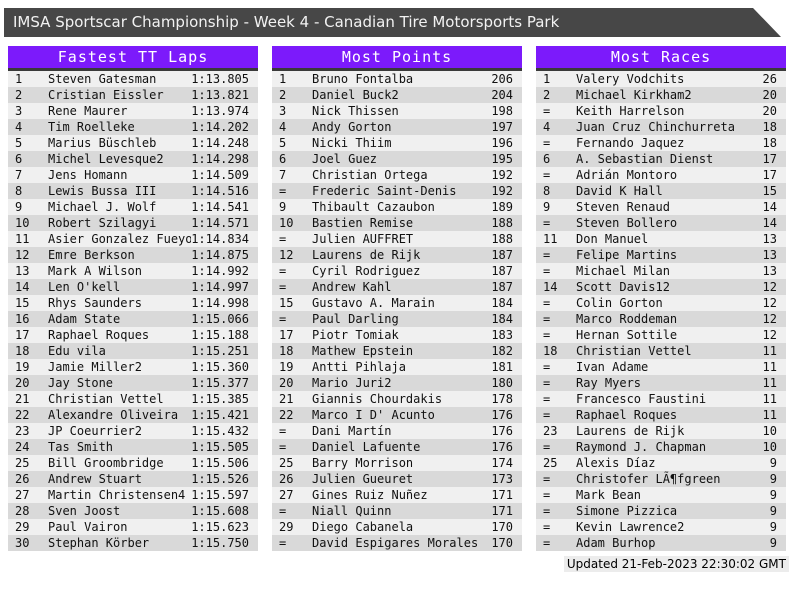 Image resolution: width=800 pixels, height=600 pixels. Describe the element at coordinates (220, 415) in the screenshot. I see `row-value: 1:15.421` at that location.